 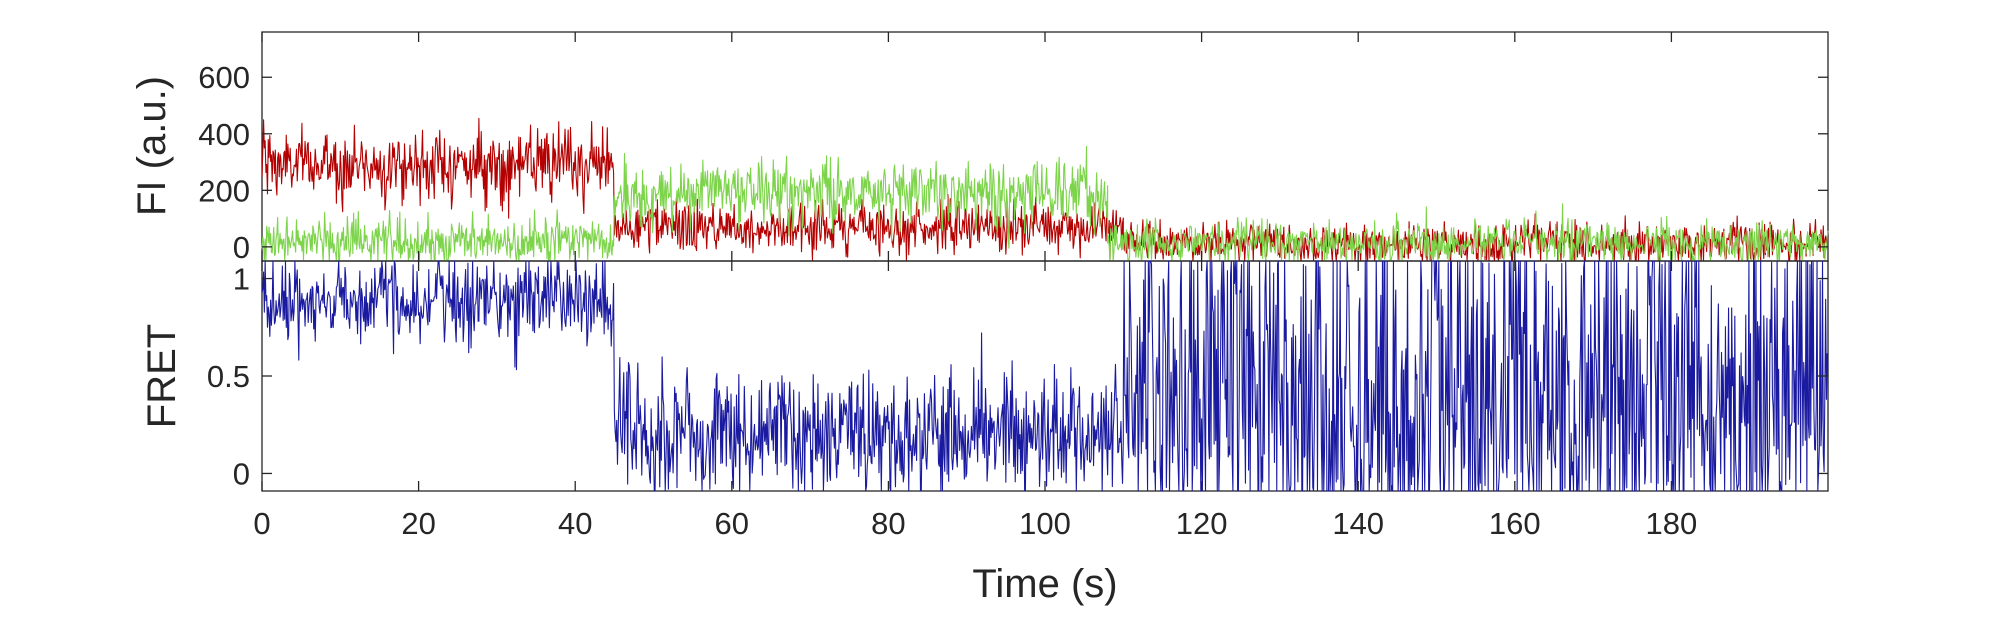 What do you see at coordinates (228, 376) in the screenshot?
I see `y-tick-label: 0.5` at bounding box center [228, 376].